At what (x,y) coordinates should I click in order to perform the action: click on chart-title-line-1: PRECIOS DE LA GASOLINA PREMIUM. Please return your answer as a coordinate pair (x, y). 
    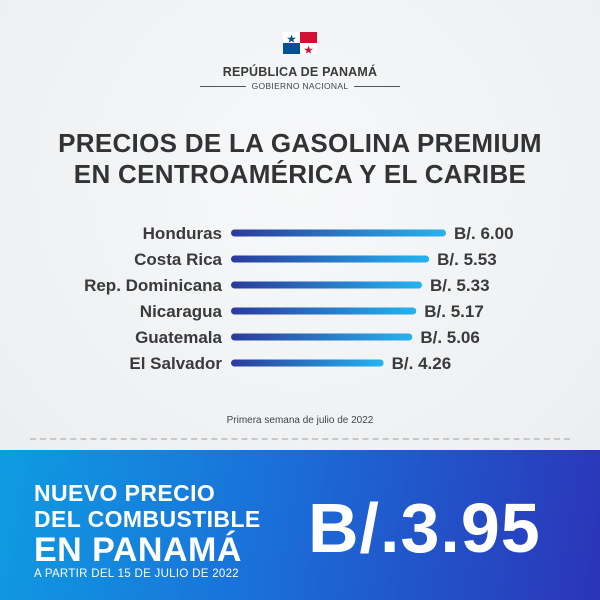
    Looking at the image, I should click on (300, 143).